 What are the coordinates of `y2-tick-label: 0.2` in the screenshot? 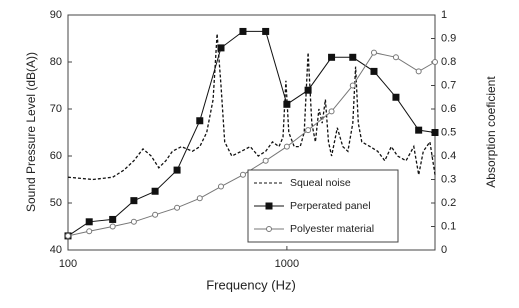 It's located at (448, 203).